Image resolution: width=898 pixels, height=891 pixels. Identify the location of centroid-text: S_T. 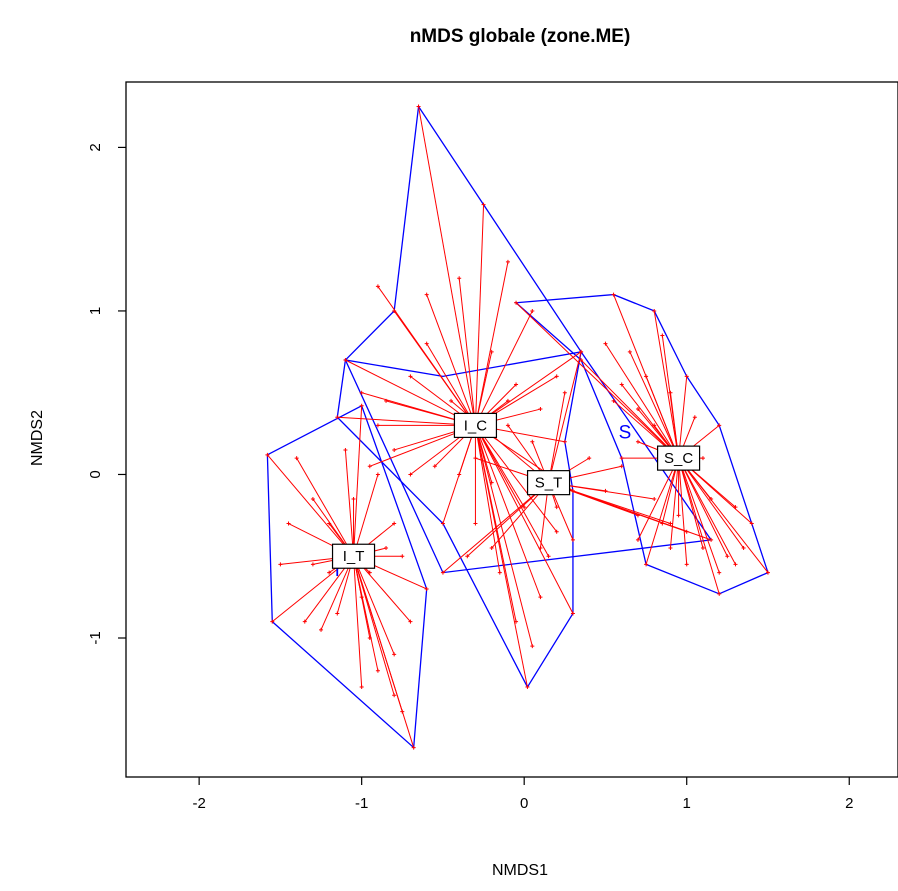
(549, 483).